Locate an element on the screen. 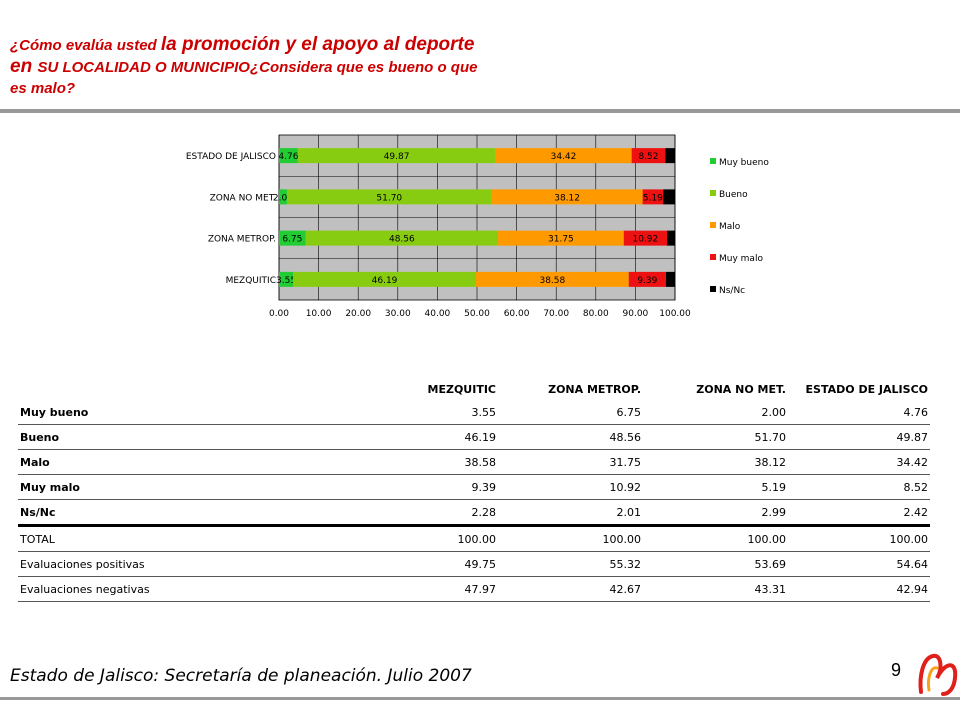 This screenshot has height=720, width=960. data-label: 4.76 is located at coordinates (288, 157).